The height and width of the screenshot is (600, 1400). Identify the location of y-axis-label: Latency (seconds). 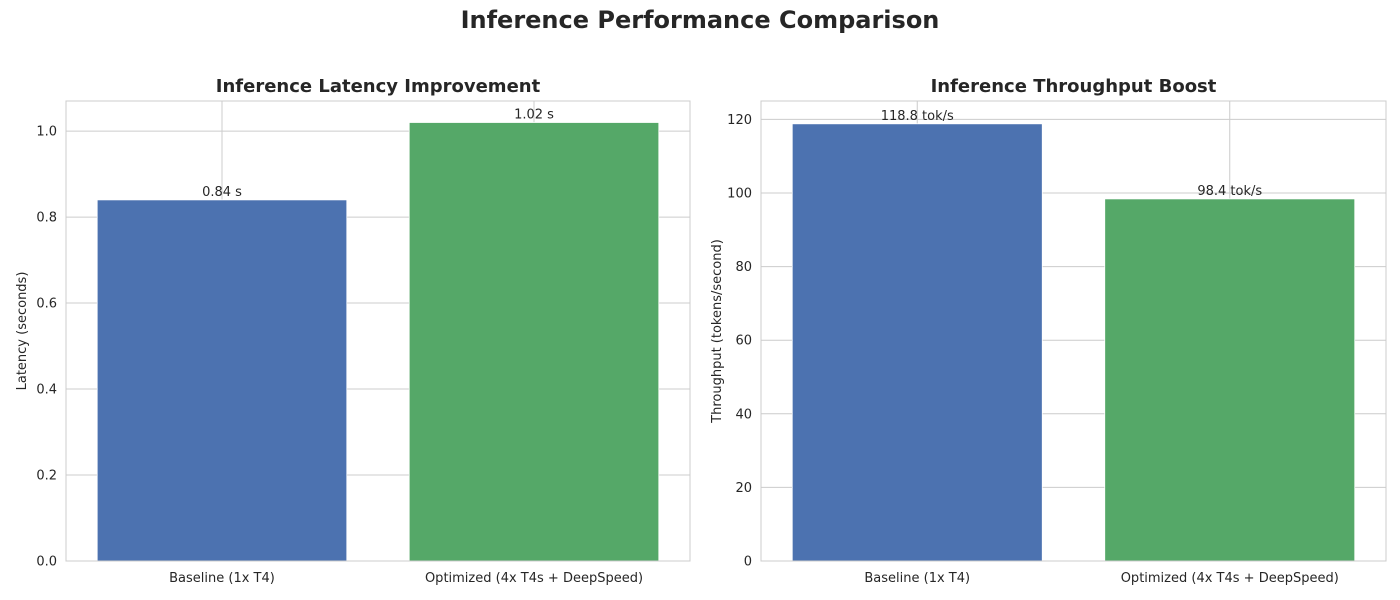
(22, 331).